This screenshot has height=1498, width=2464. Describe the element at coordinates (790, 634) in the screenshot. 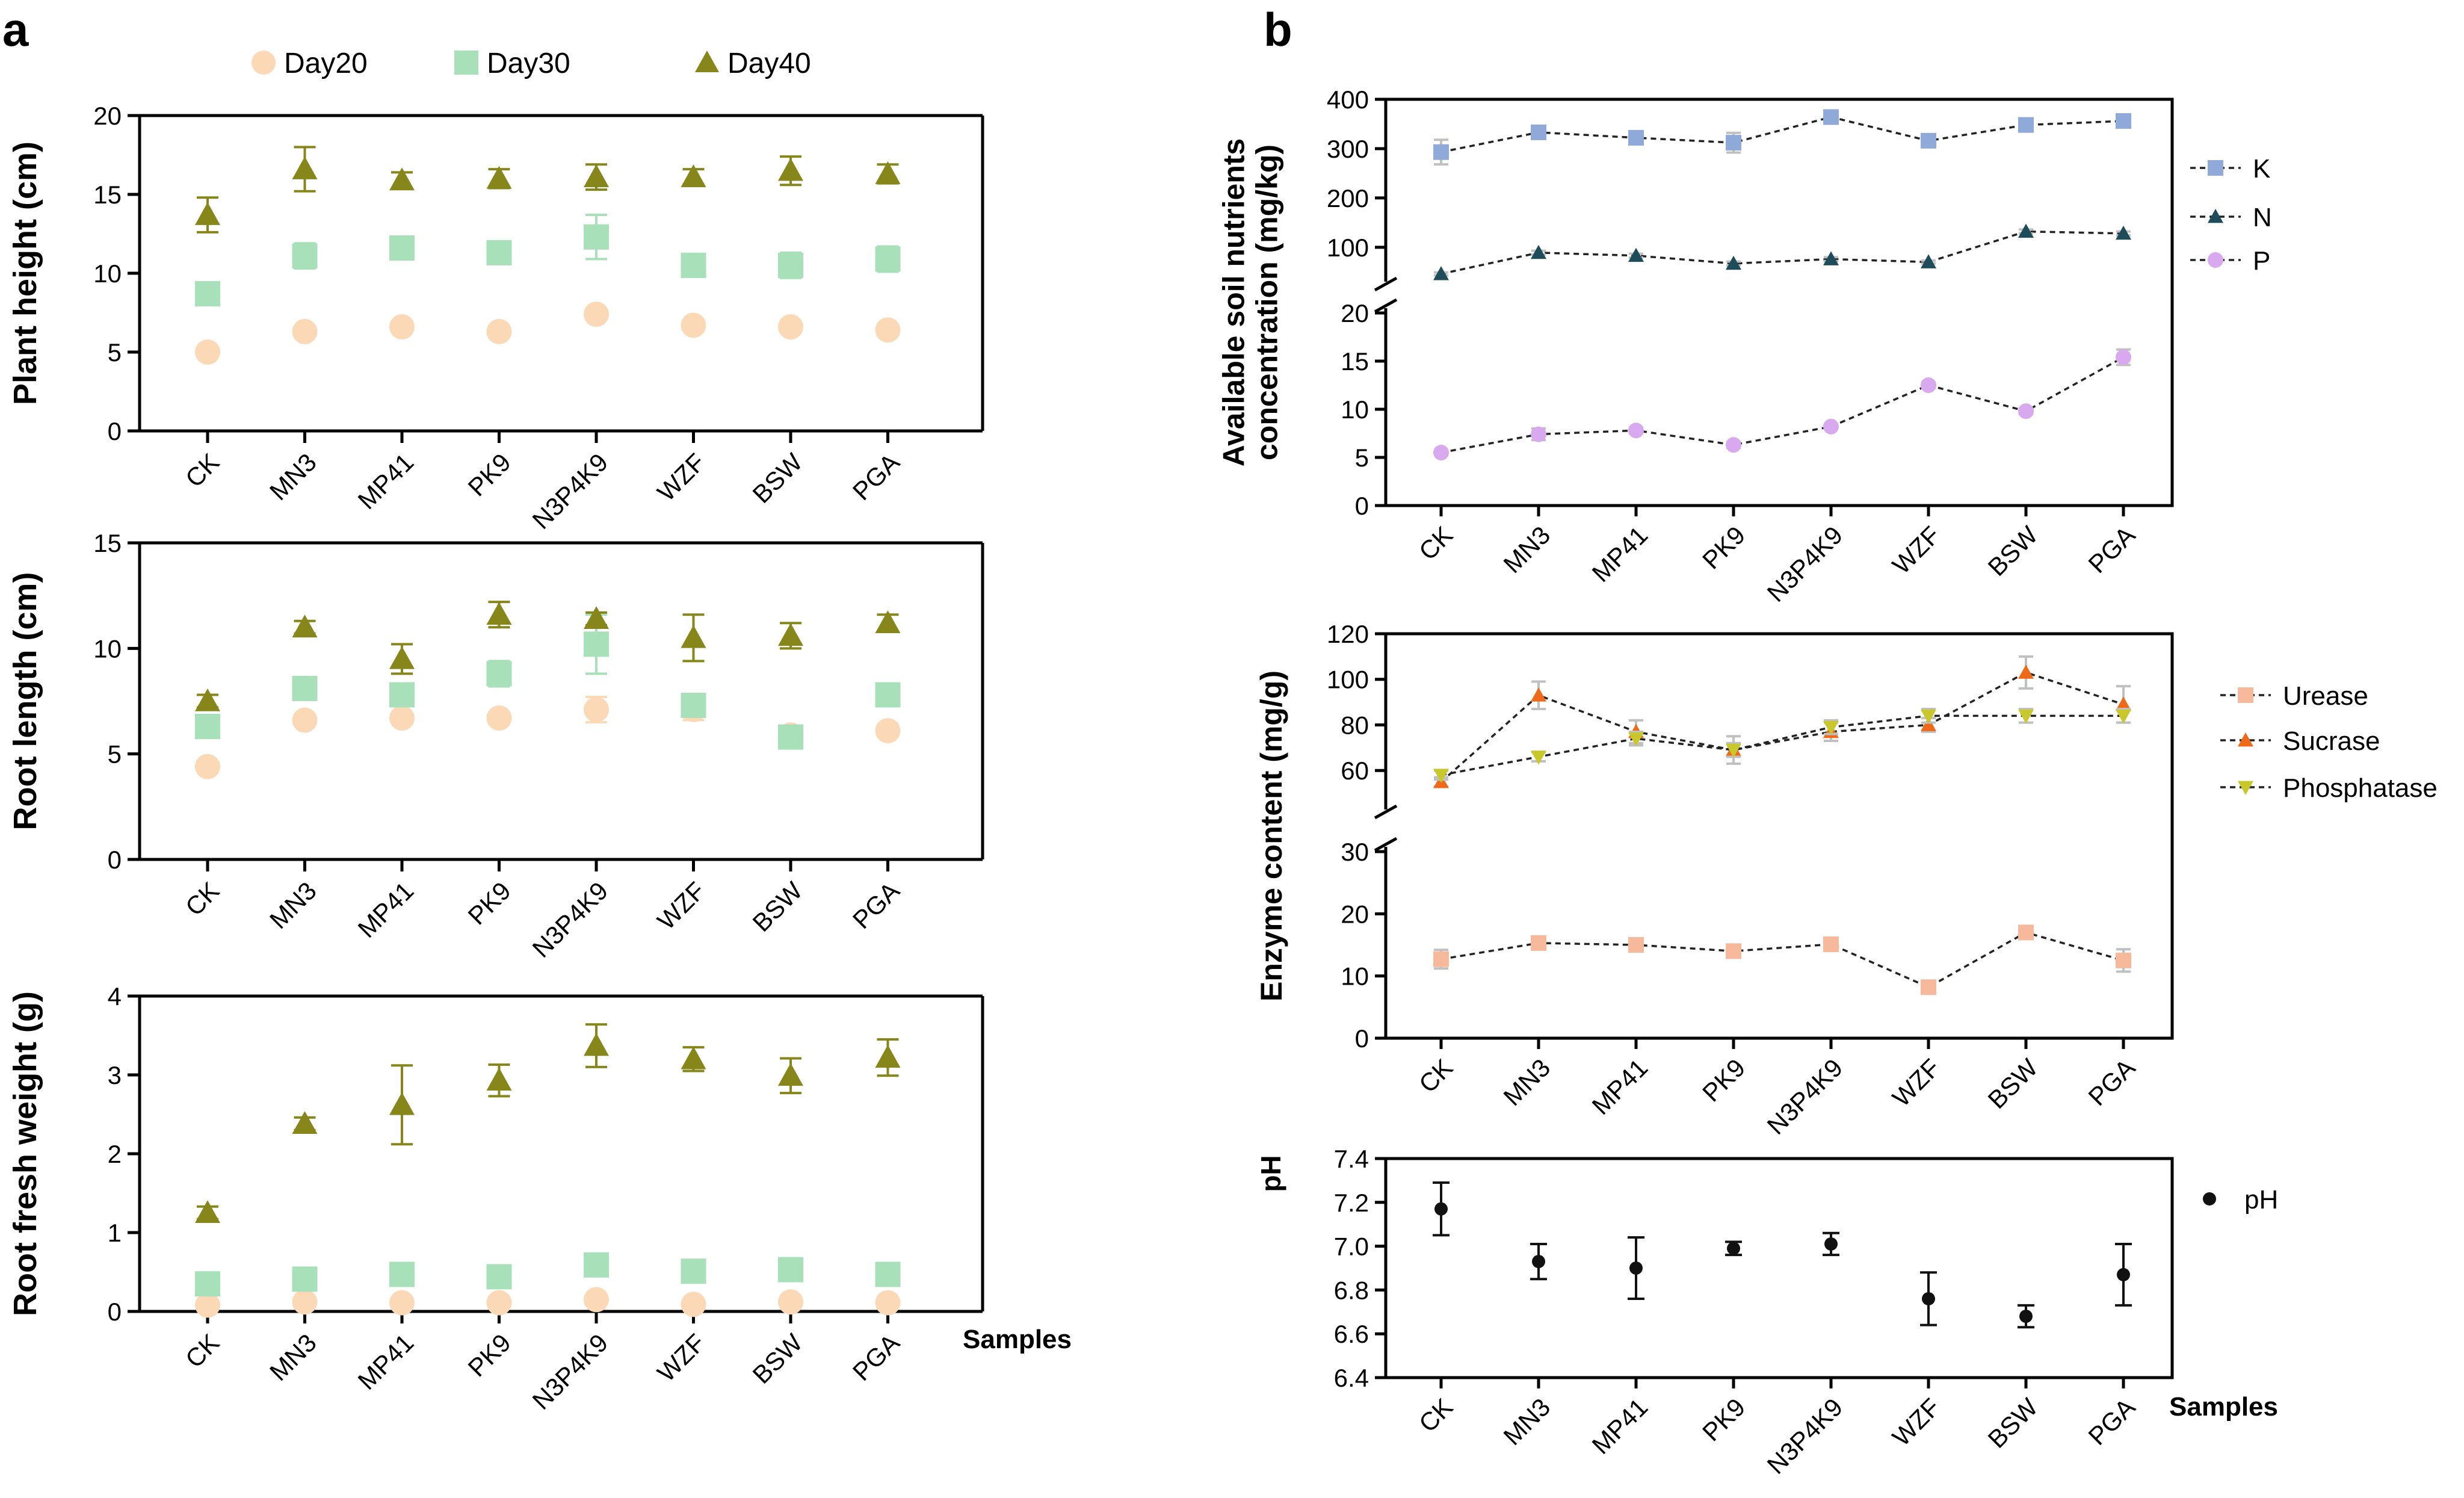

I see `point-day40-bsw` at that location.